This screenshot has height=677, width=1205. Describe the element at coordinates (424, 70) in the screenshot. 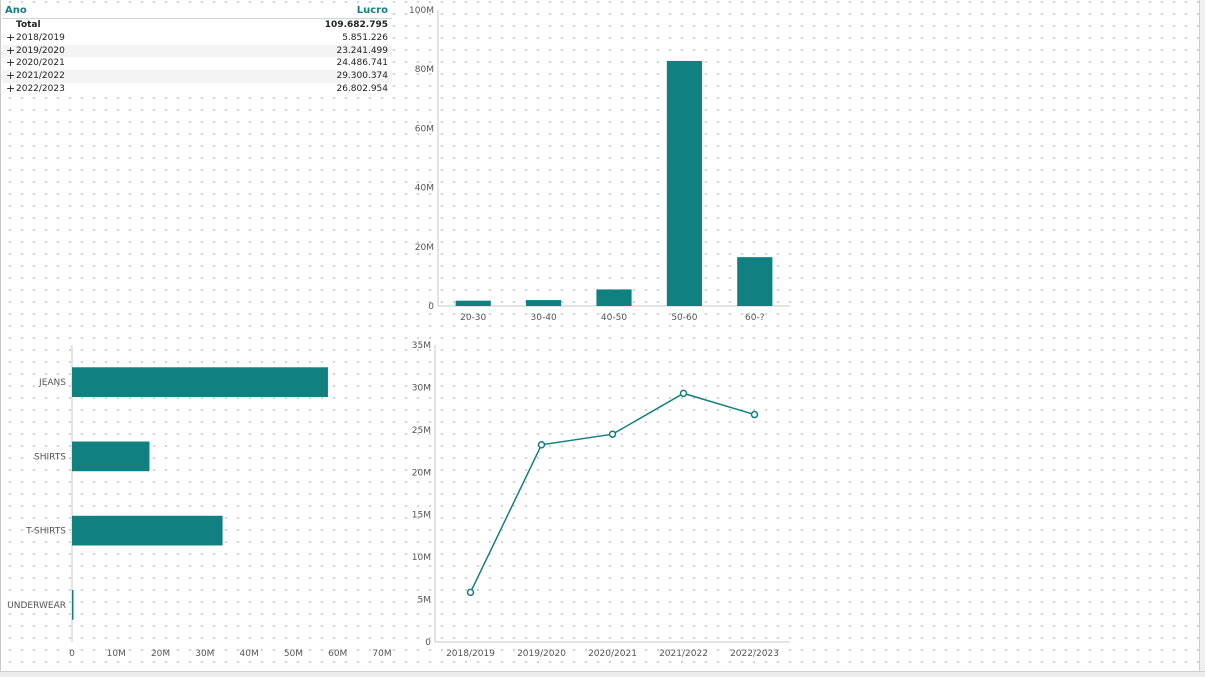

I see `y-tick-label: 80M` at that location.